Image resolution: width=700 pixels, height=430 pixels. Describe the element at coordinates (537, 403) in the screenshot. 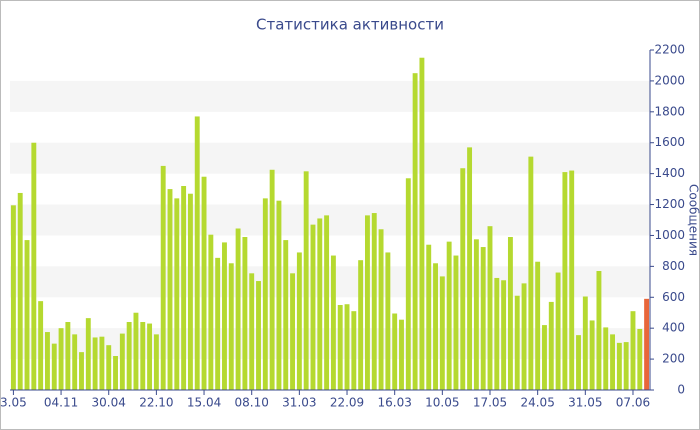

I see `x-tick-label: 24.05` at that location.